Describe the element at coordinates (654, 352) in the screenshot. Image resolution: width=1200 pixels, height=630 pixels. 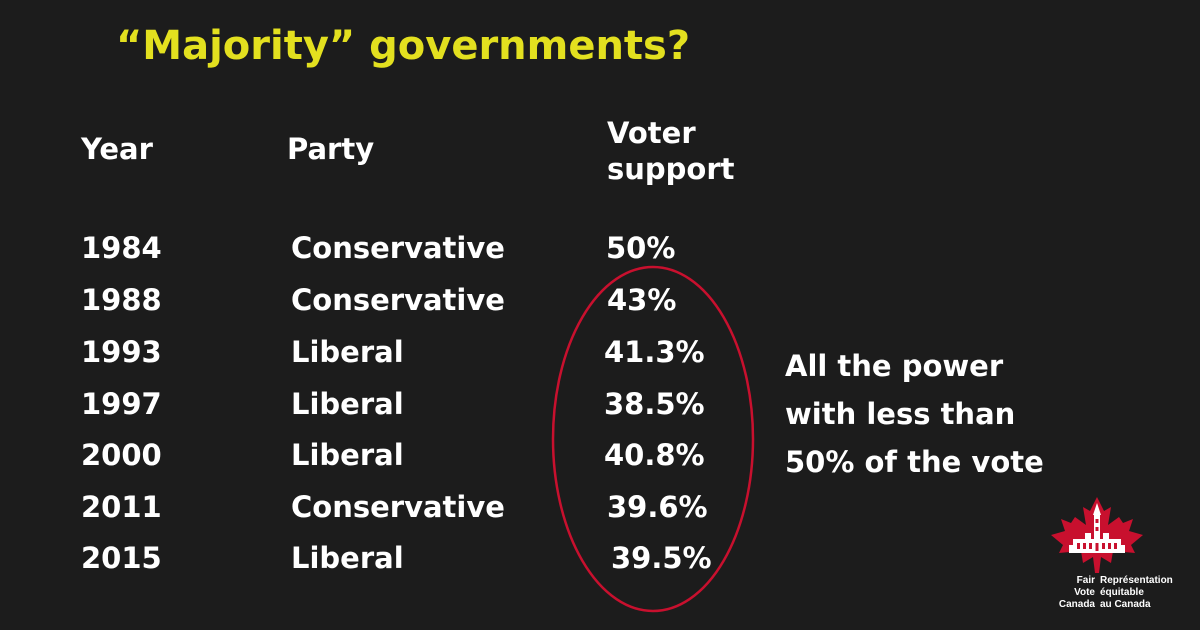
I see `cell-voter-support: 41.3%` at that location.